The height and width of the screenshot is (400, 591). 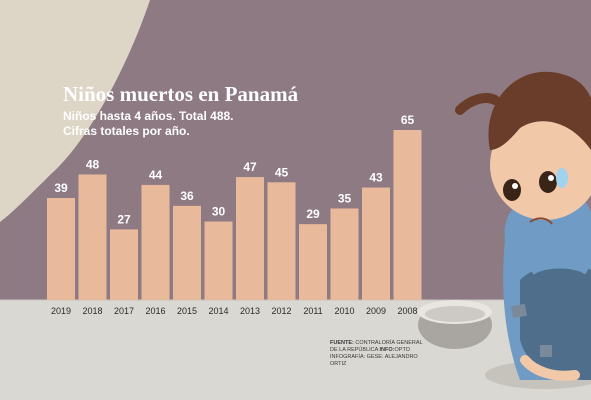 I want to click on x-tick-2019: 2019, so click(x=61, y=311).